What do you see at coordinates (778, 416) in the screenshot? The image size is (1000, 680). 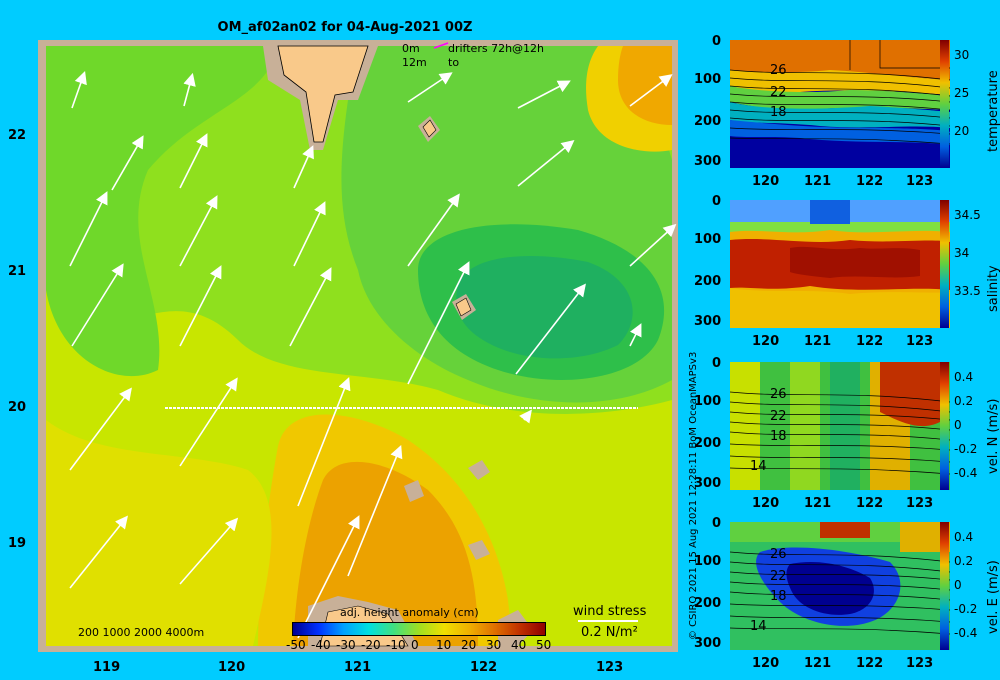 I see `veln-contour-label: 22` at bounding box center [778, 416].